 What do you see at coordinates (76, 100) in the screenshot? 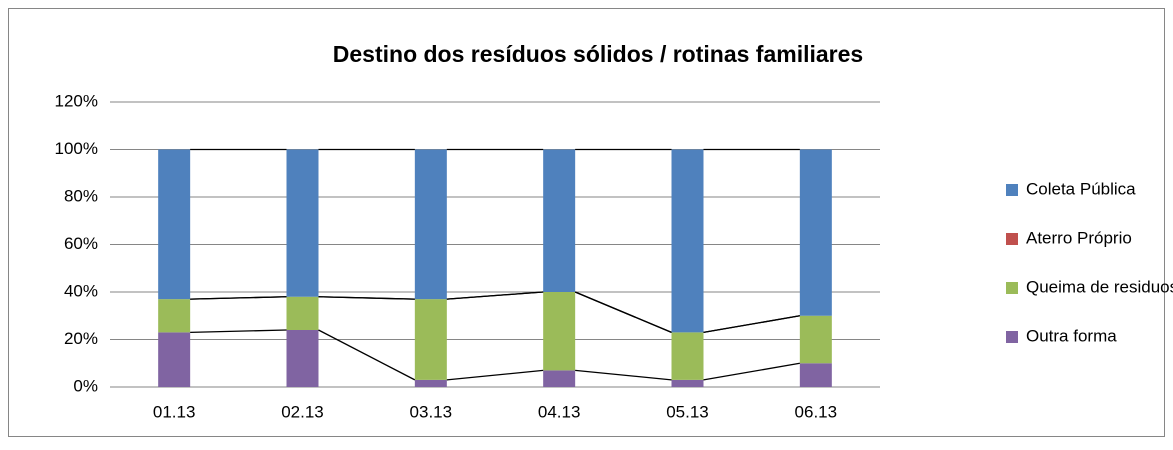
I see `y-tick-label: 120%` at bounding box center [76, 100].